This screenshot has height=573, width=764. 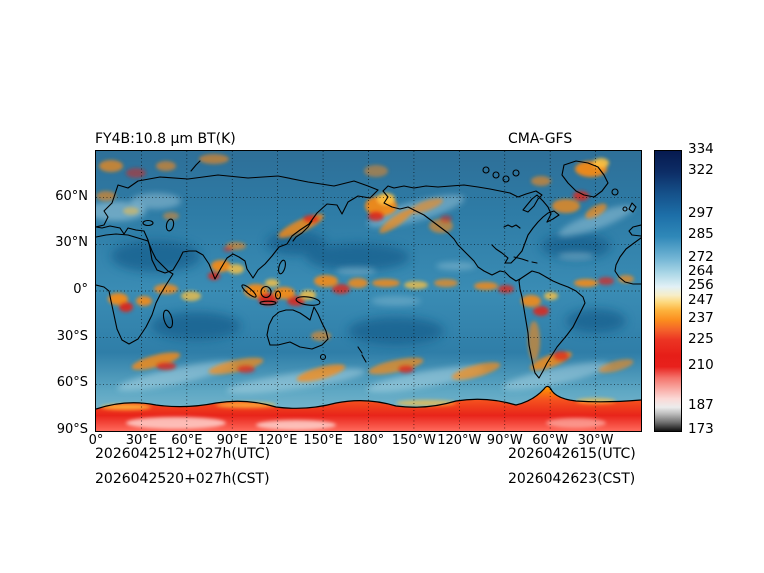 What do you see at coordinates (701, 270) in the screenshot?
I see `cbar-tick-label: 264` at bounding box center [701, 270].